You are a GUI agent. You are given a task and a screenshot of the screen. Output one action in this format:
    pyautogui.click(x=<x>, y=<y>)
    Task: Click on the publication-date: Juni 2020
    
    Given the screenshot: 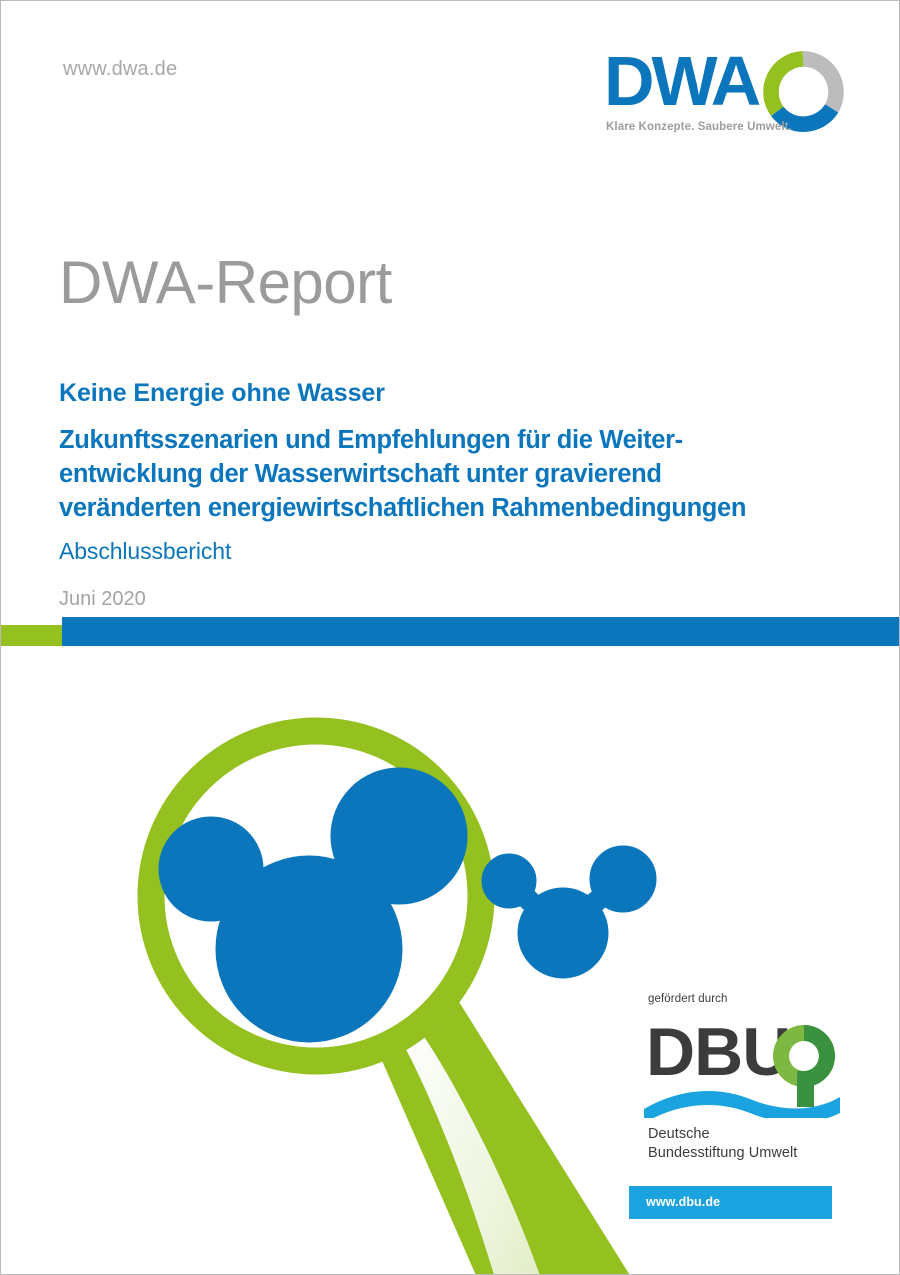 What is the action you would take?
    pyautogui.click(x=102, y=599)
    